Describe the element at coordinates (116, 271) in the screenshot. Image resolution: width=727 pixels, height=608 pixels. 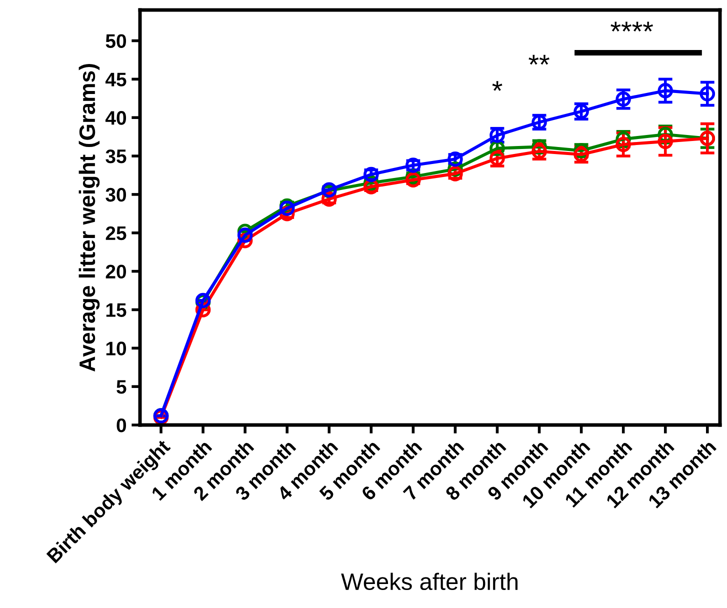
I see `y-tick-label: 20` at that location.